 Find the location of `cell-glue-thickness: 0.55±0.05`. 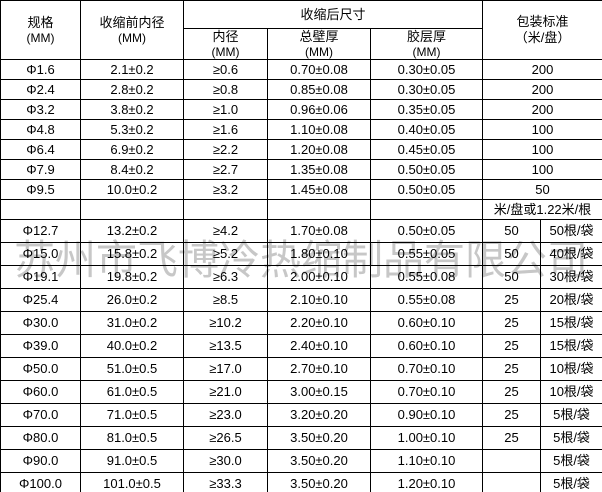

cell-glue-thickness: 0.55±0.05 is located at coordinates (426, 253).